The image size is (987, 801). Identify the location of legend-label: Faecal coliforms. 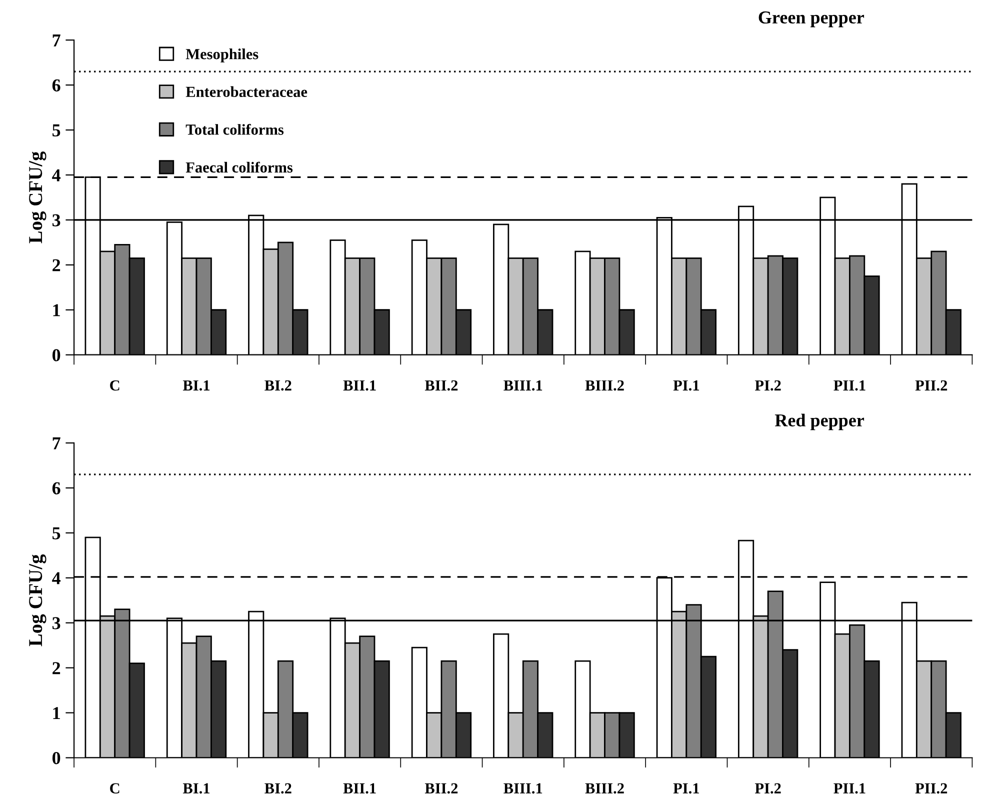
(239, 167).